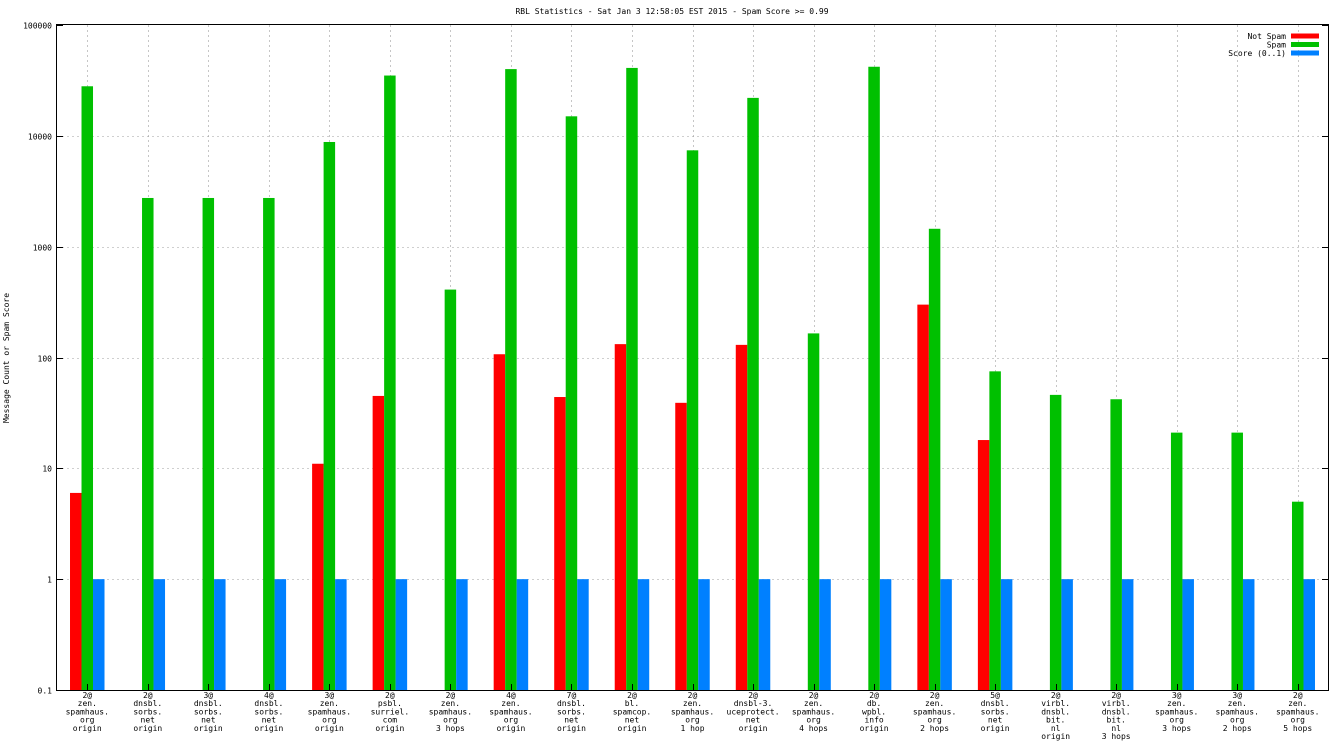 The height and width of the screenshot is (756, 1344). What do you see at coordinates (6, 358) in the screenshot?
I see `y-axis-label: Message Count or Spam Score` at bounding box center [6, 358].